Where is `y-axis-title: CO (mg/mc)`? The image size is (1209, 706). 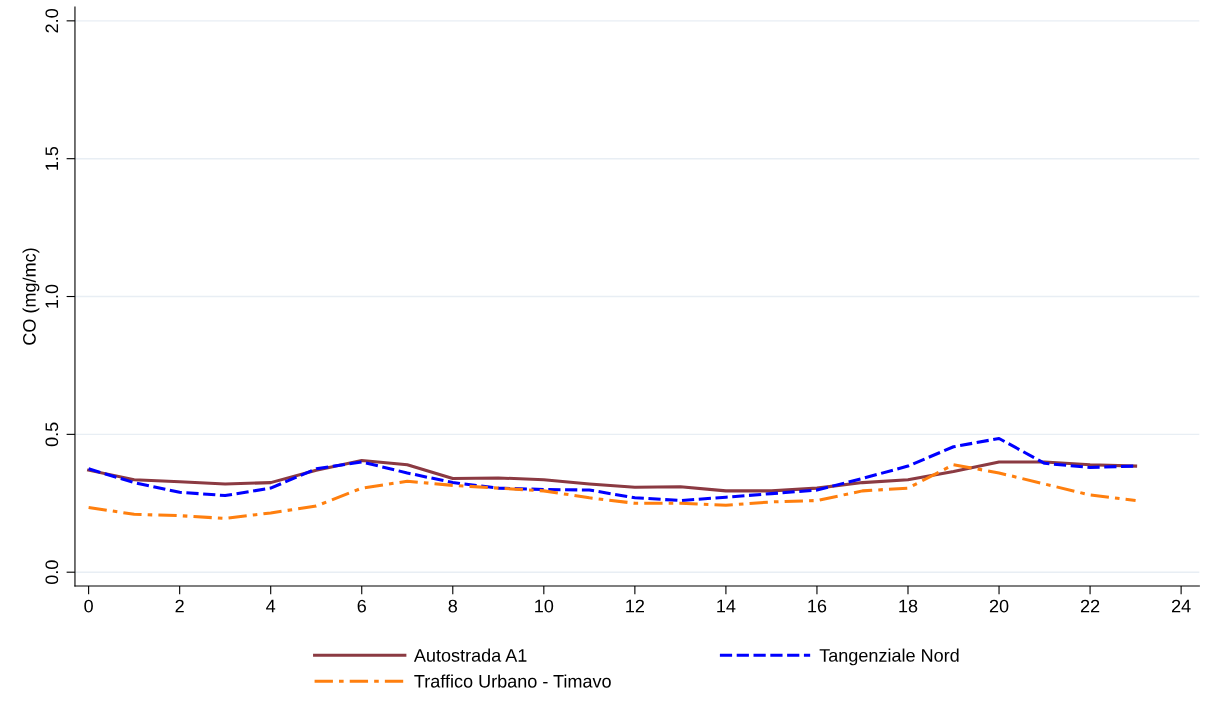
y-axis-title: CO (mg/mc) is located at coordinates (31, 296).